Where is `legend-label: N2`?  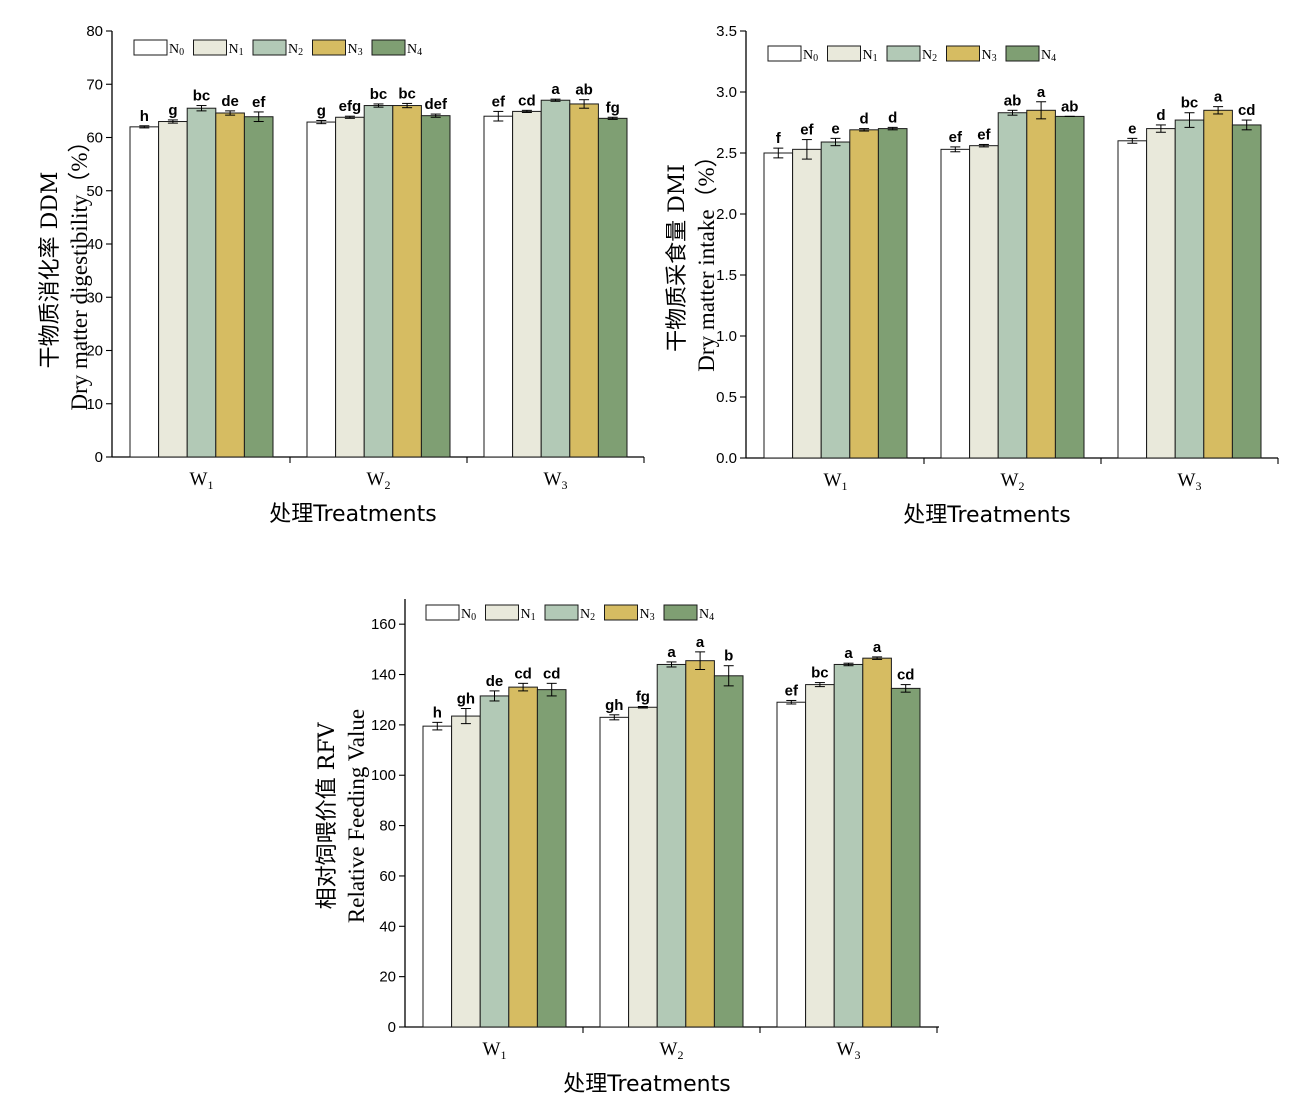
legend-label: N2 is located at coordinates (295, 50).